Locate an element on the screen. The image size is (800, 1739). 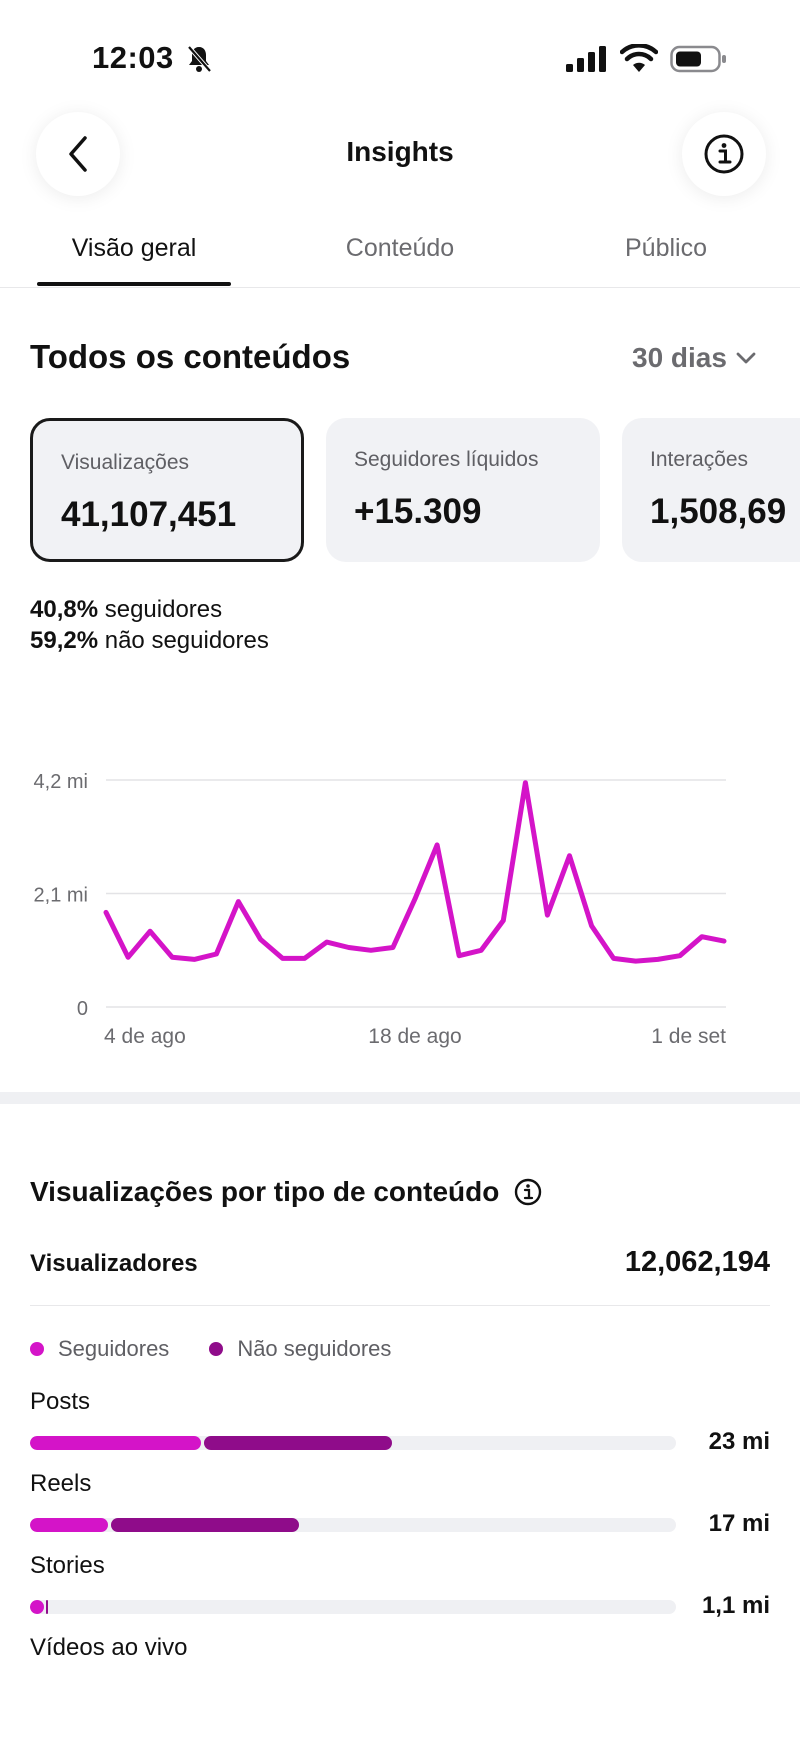
range-selector: 30 dias is located at coordinates (694, 358).